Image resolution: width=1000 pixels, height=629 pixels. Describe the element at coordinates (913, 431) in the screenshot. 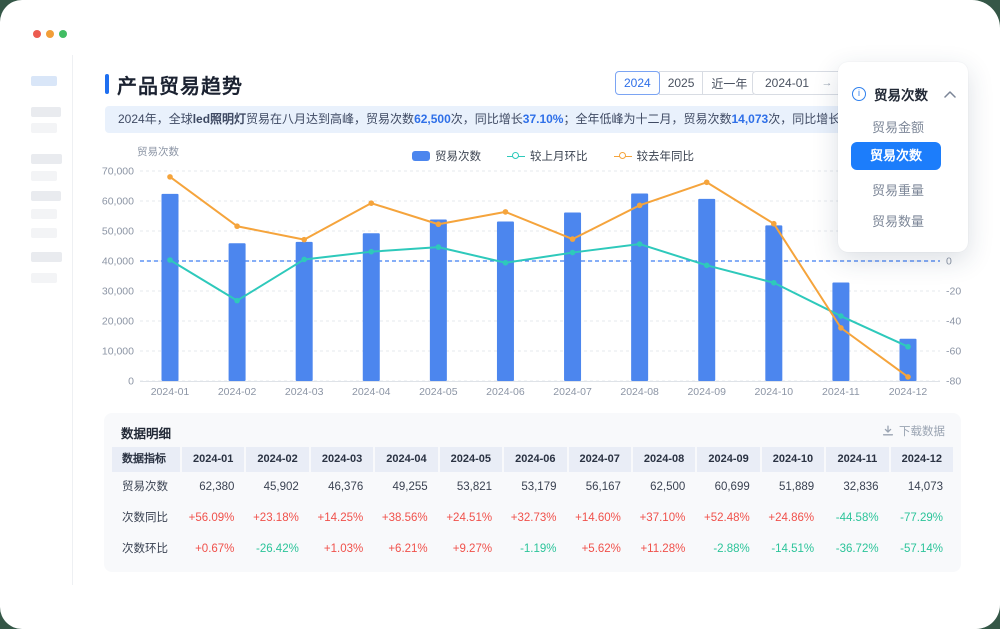

I see `download-data-button: 下载数据` at that location.